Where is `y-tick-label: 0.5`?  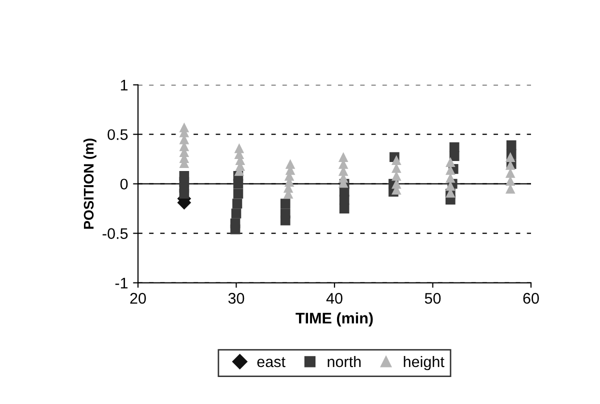 y-tick-label: 0.5 is located at coordinates (118, 134).